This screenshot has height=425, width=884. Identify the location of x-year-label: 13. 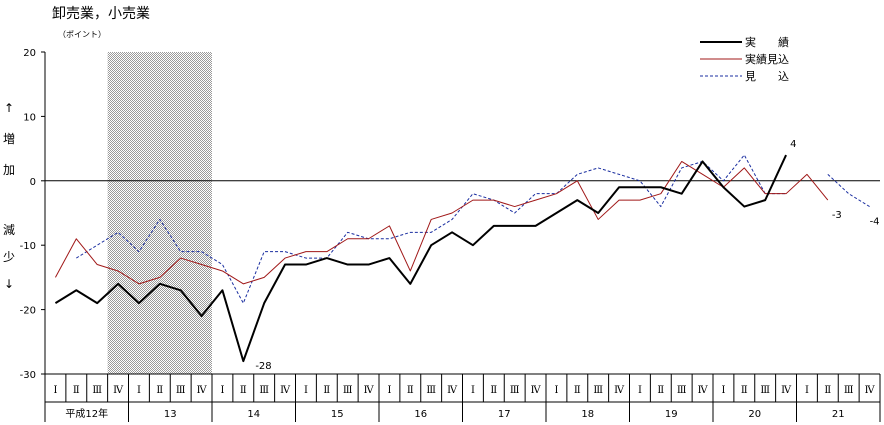
(170, 414).